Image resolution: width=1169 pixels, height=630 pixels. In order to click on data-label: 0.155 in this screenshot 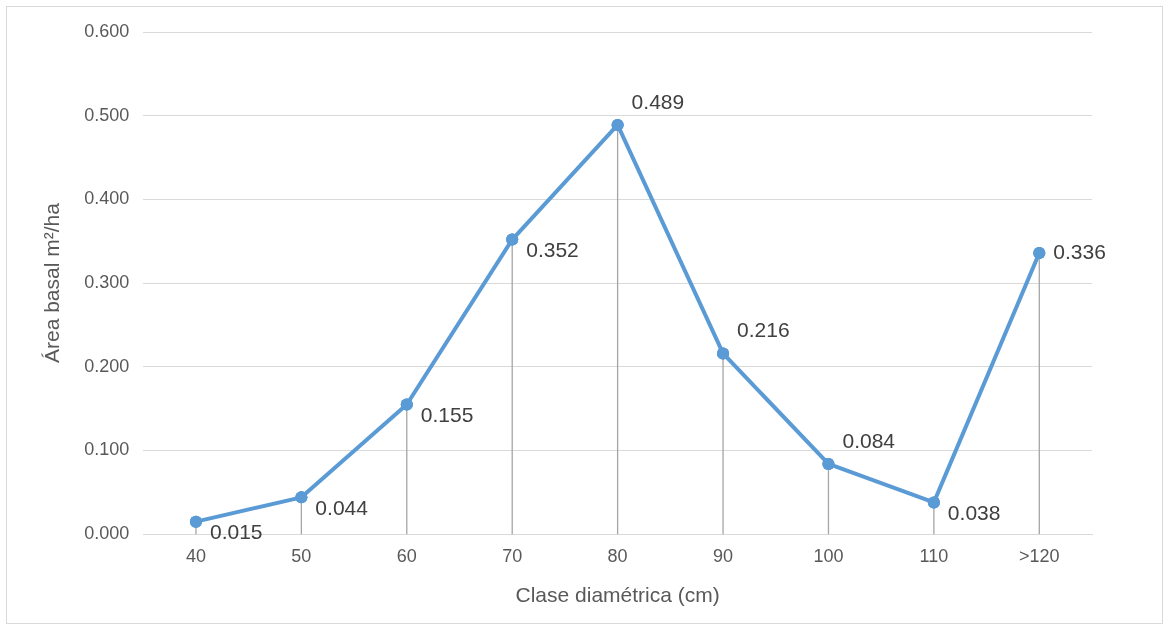, I will do `click(447, 415)`.